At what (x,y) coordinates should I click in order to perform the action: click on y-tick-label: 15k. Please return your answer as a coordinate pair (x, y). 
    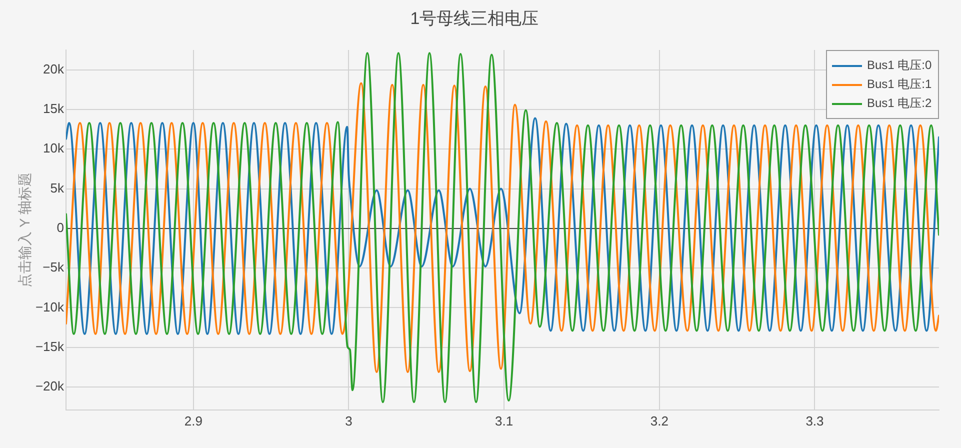
    Looking at the image, I should click on (53, 108).